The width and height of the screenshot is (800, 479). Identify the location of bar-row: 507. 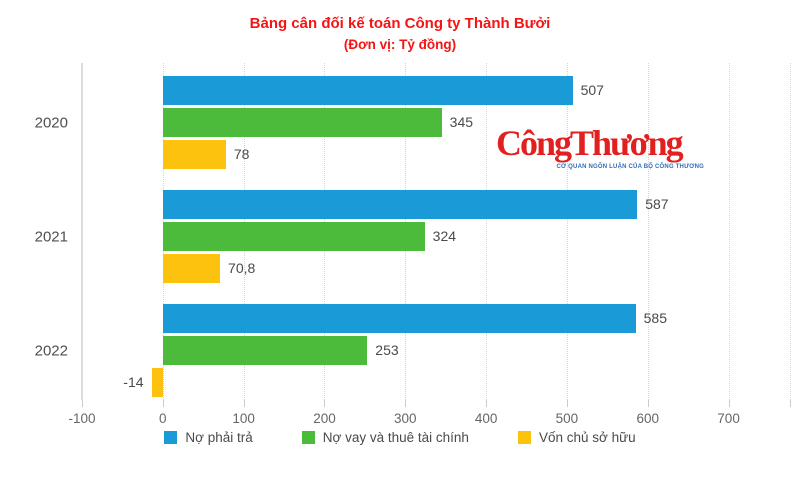
(436, 90).